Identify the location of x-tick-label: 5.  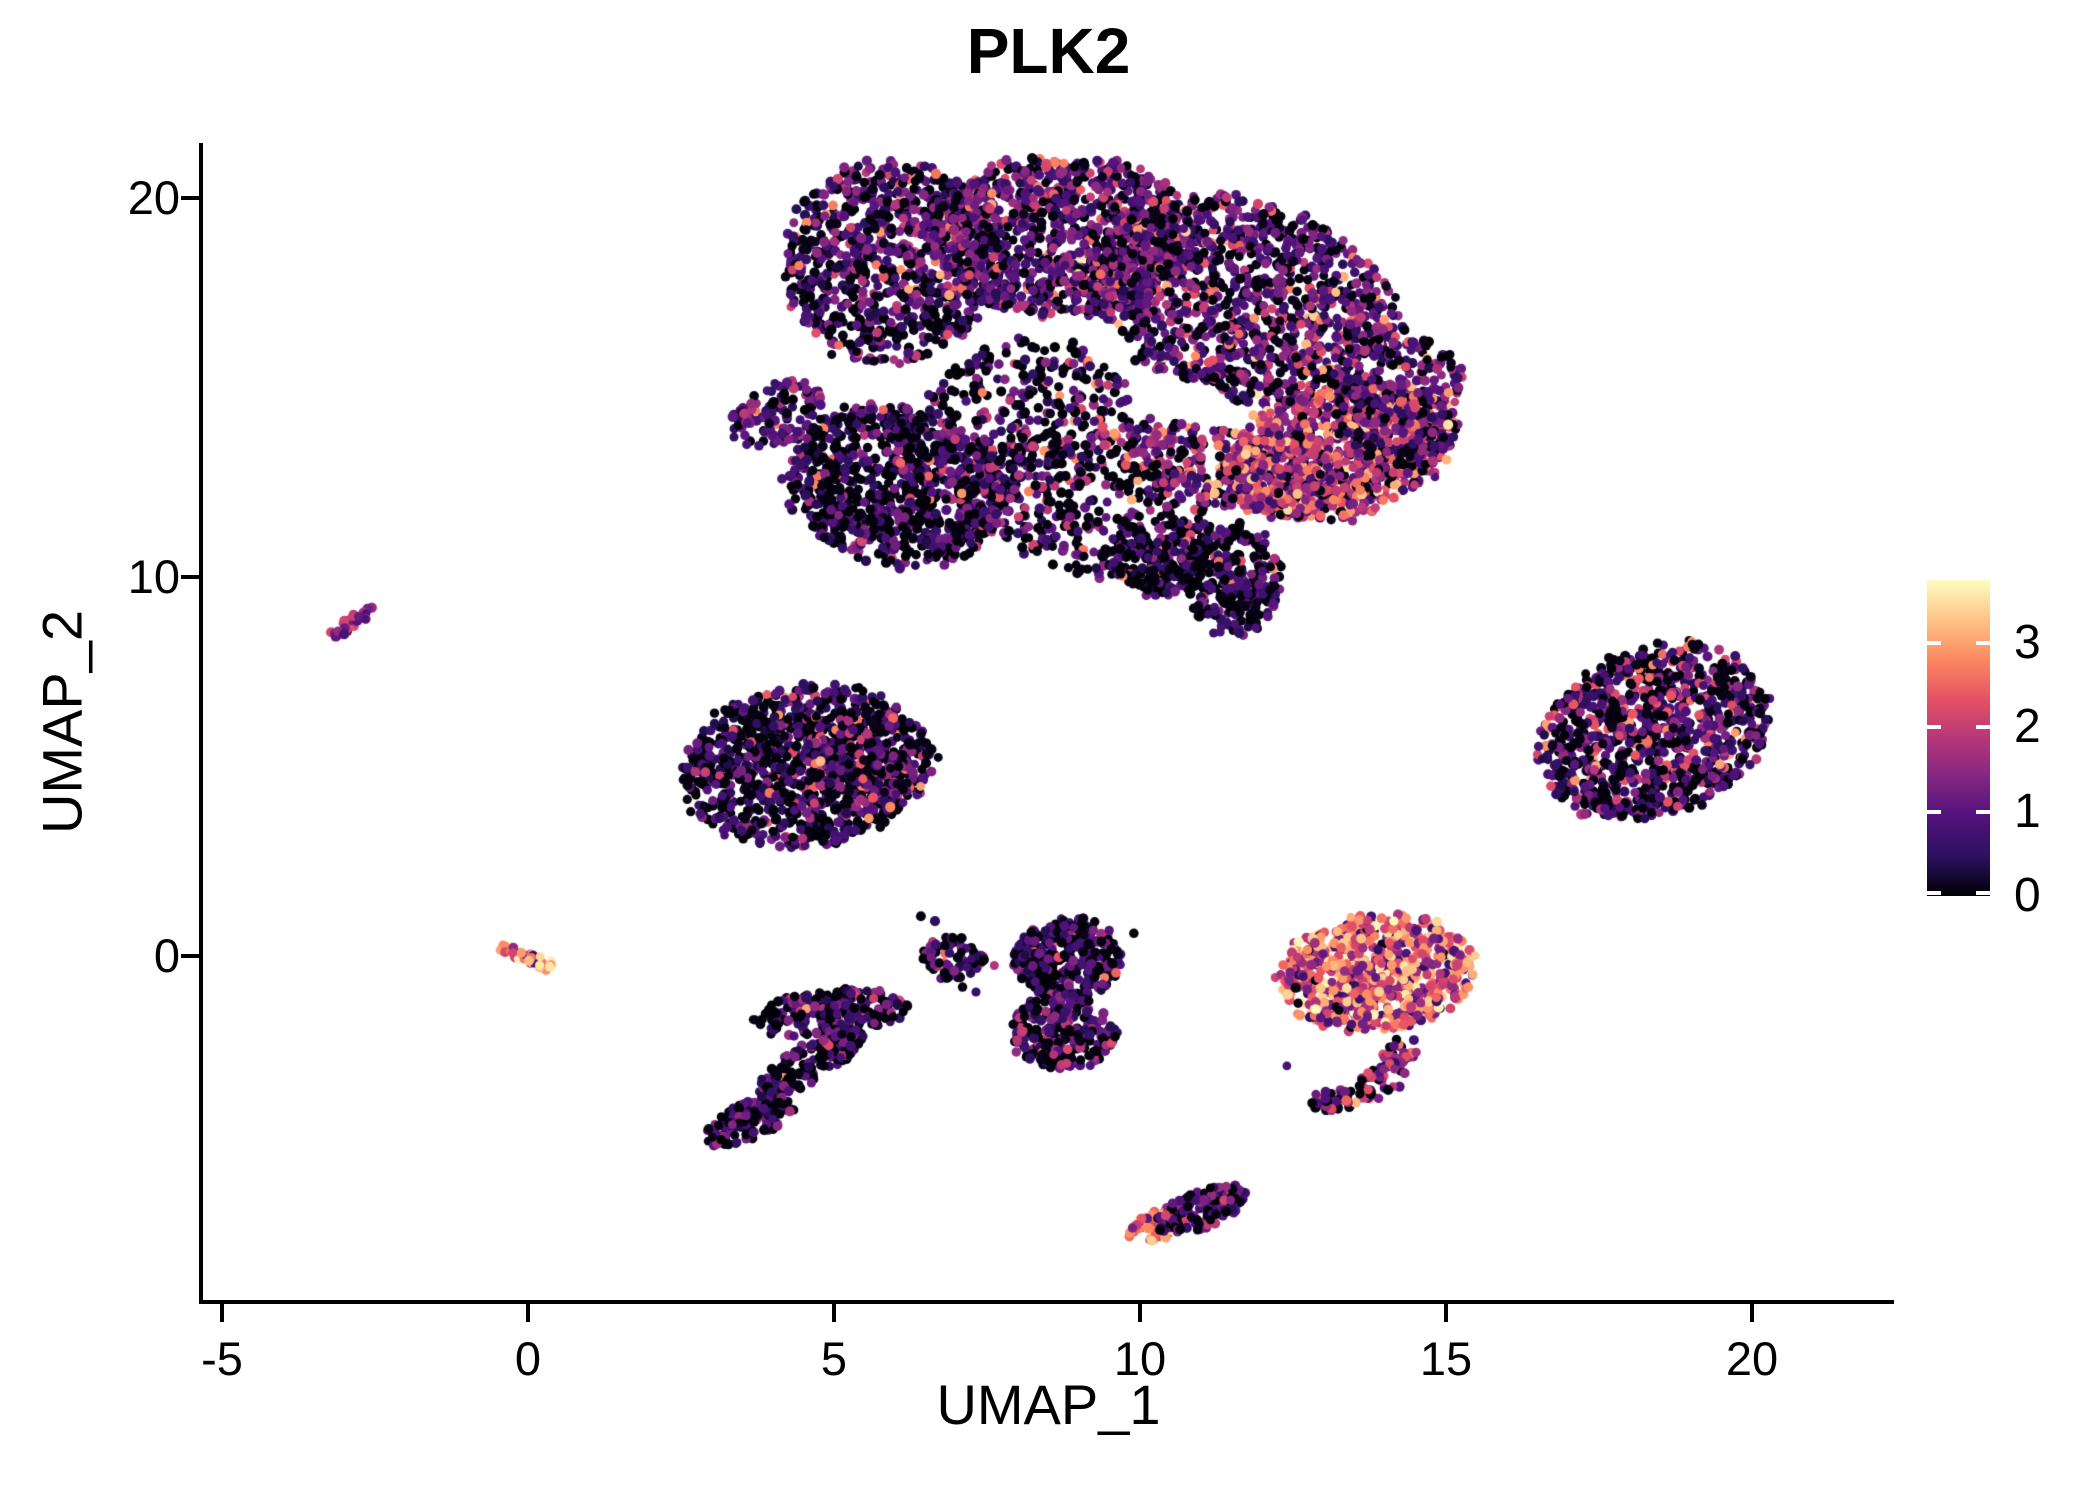
(834, 1358).